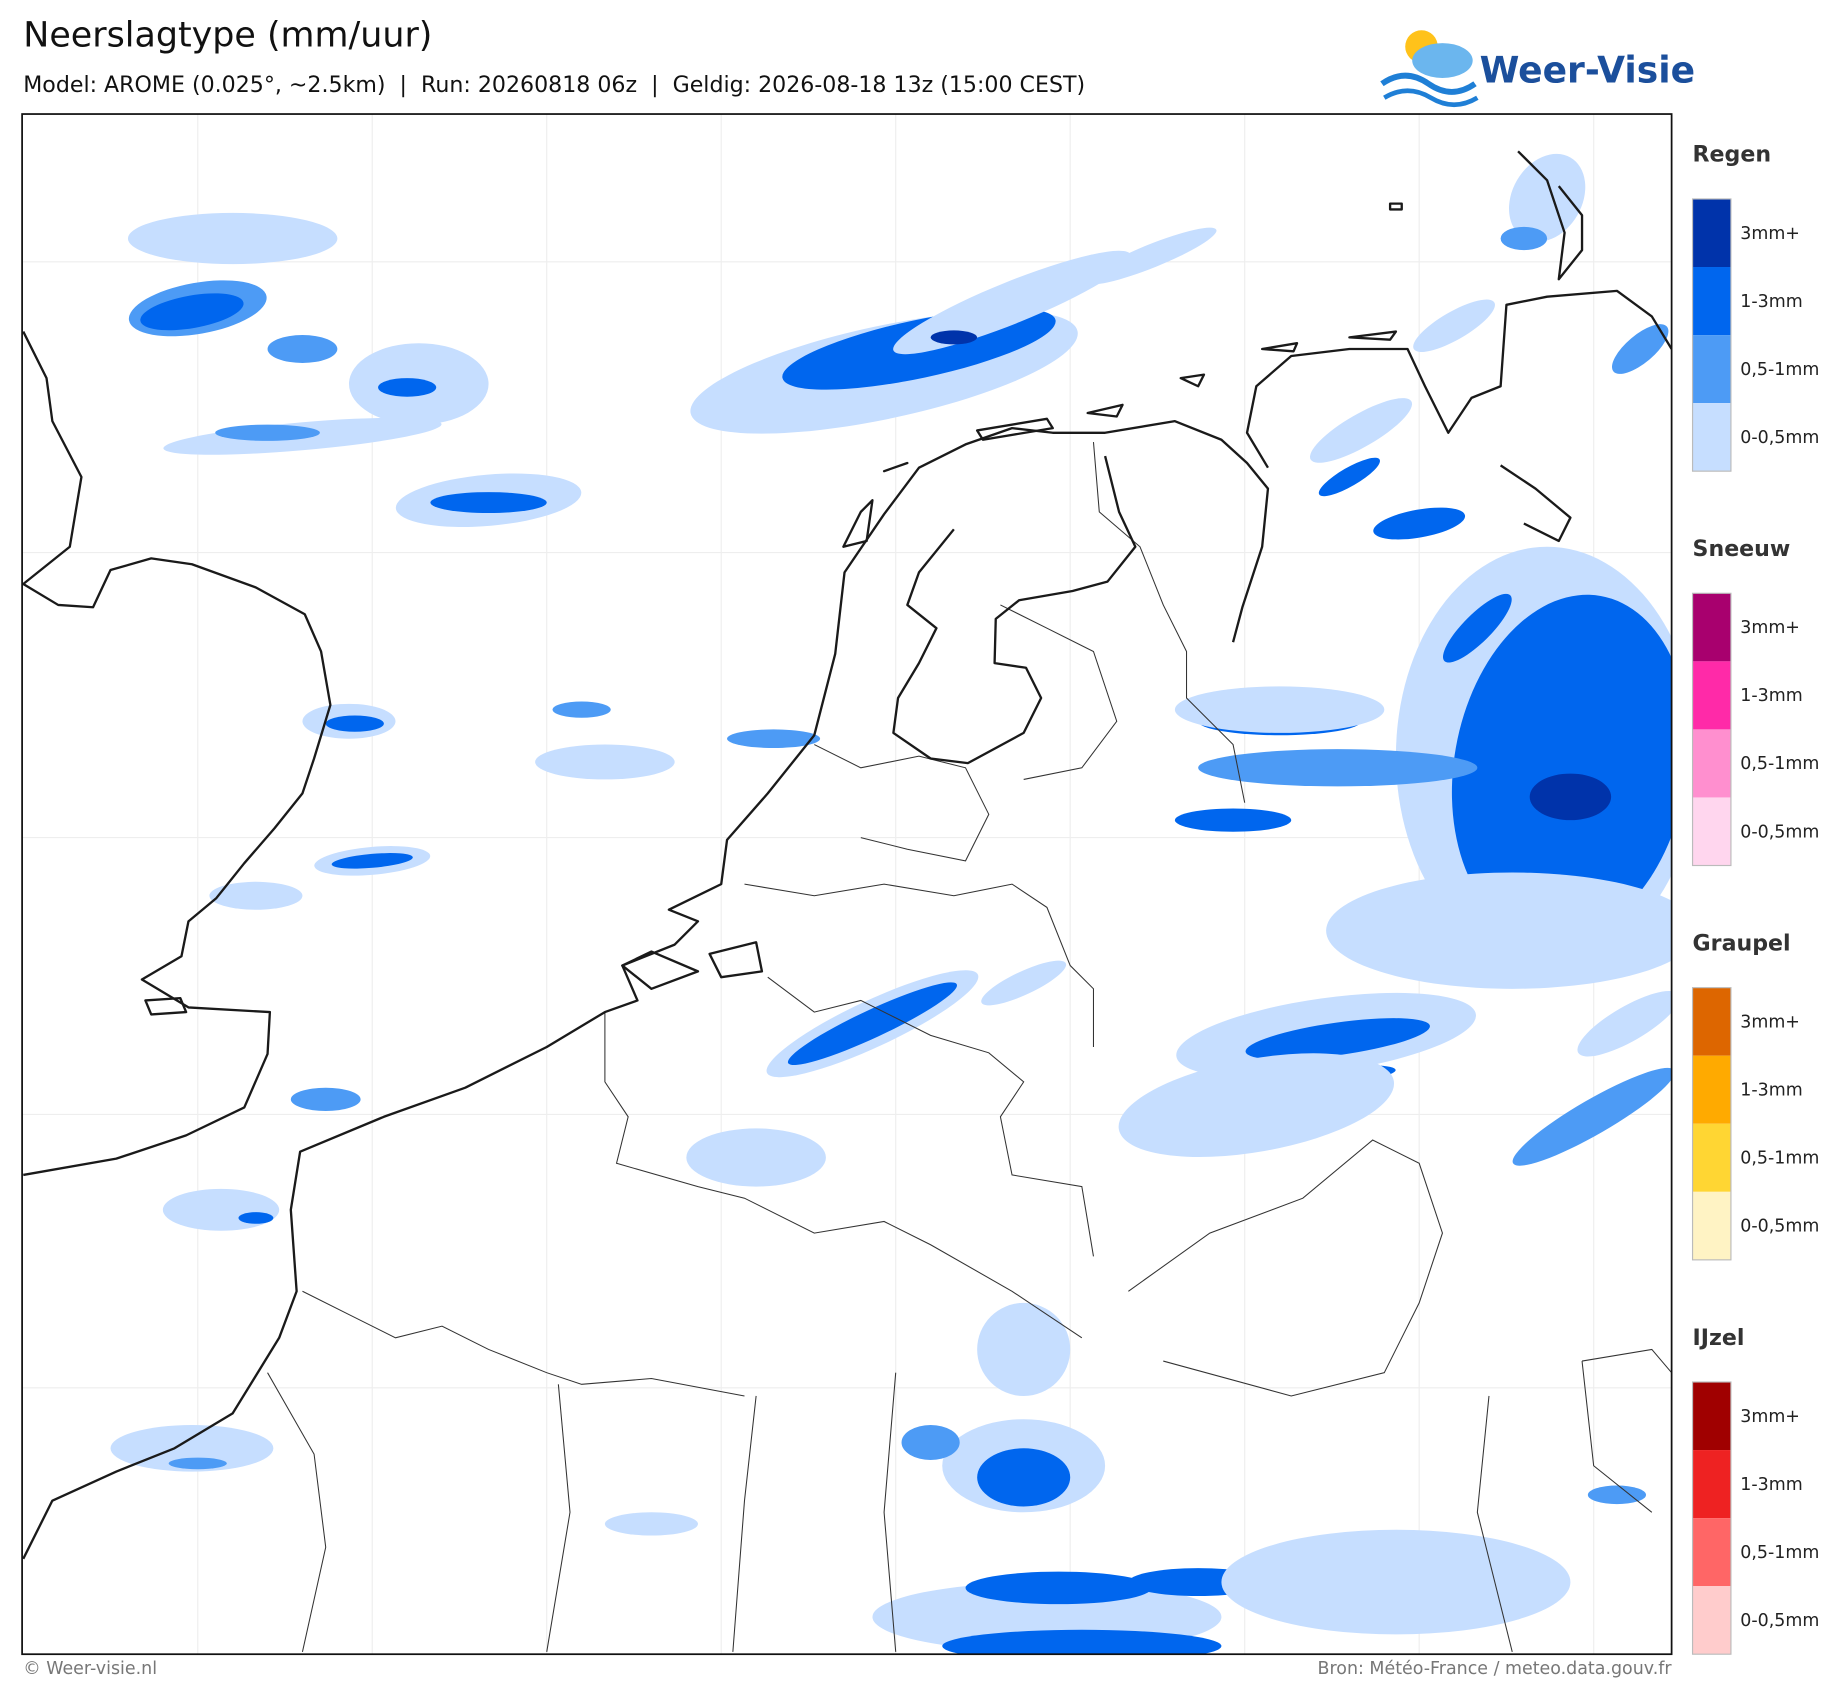 This screenshot has width=1824, height=1681. What do you see at coordinates (1587, 71) in the screenshot?
I see `logo-text: Weer-Visie` at bounding box center [1587, 71].